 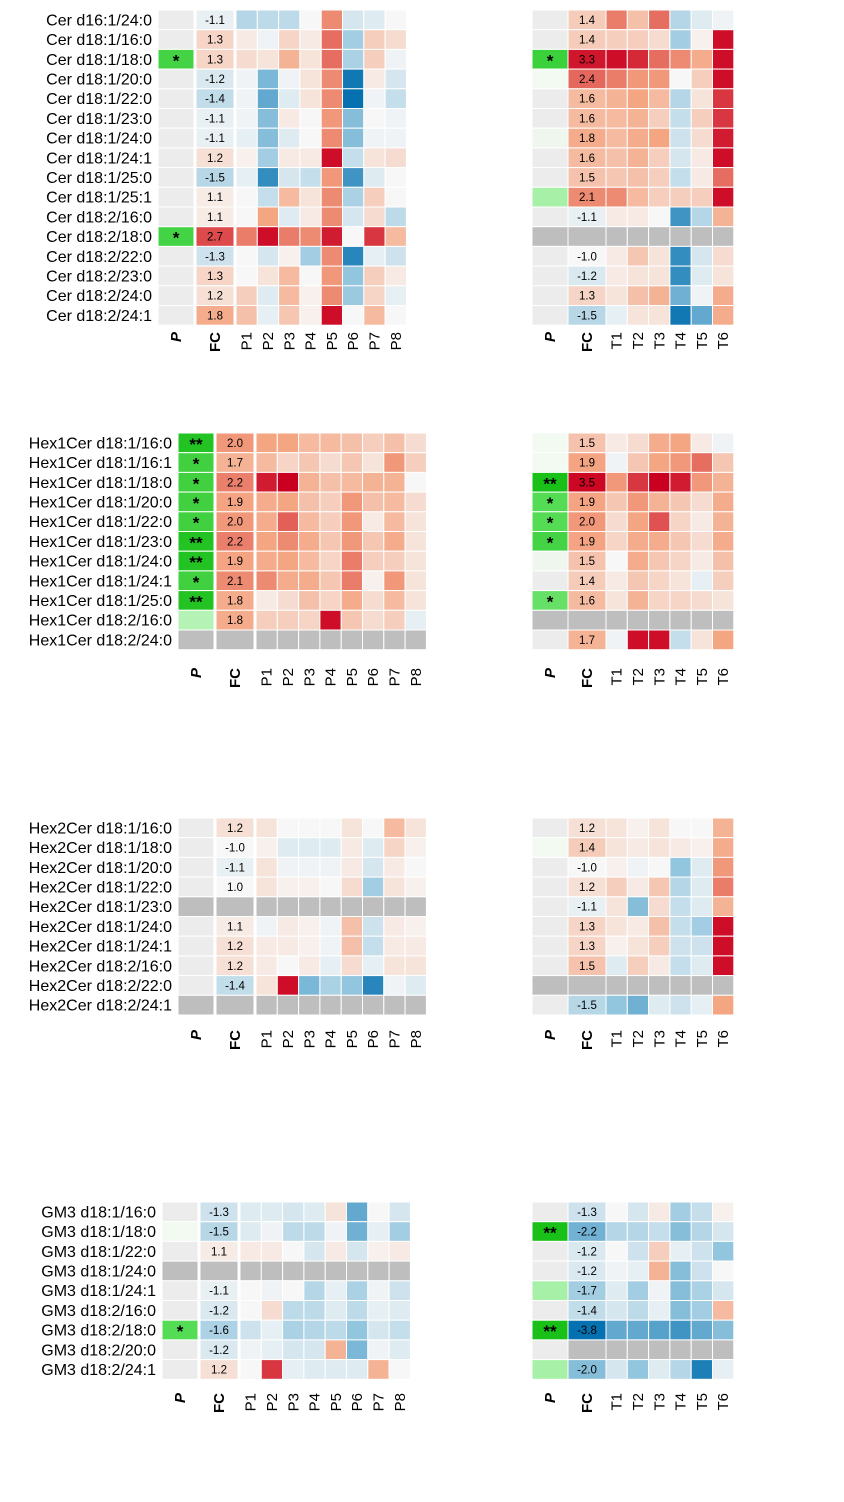 I want to click on row-label: Cer d16:1/24:0, so click(x=99, y=20).